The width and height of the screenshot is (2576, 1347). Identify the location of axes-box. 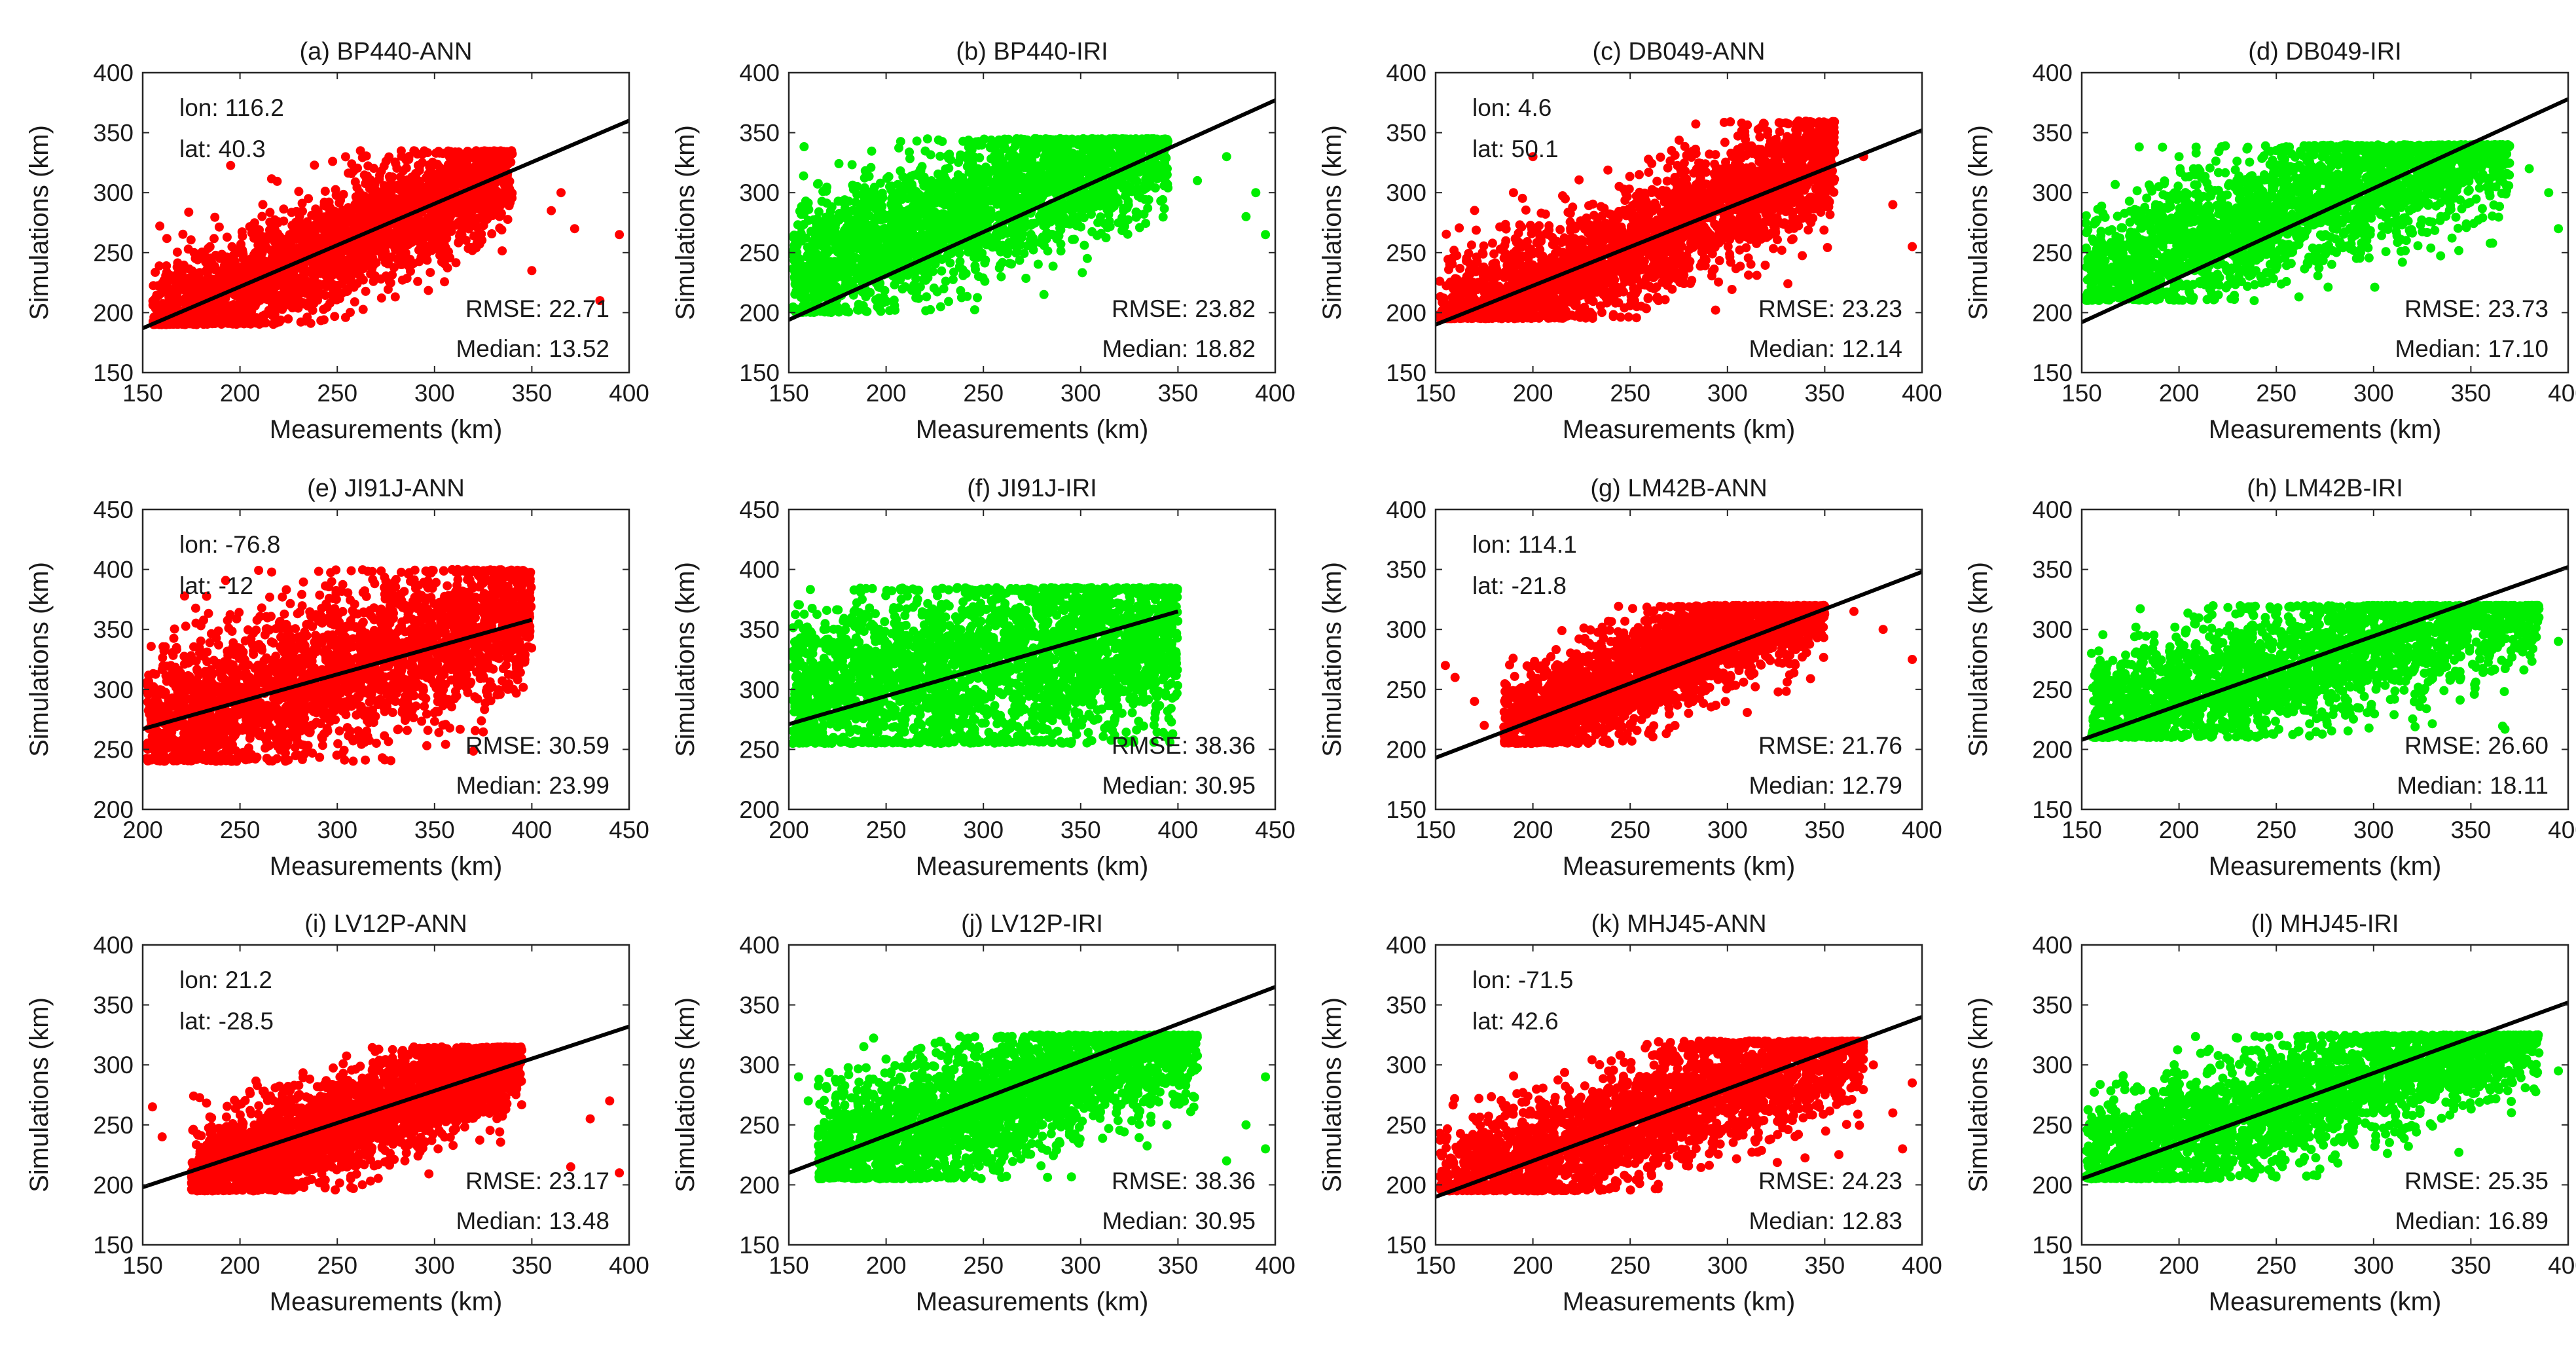
(385, 222).